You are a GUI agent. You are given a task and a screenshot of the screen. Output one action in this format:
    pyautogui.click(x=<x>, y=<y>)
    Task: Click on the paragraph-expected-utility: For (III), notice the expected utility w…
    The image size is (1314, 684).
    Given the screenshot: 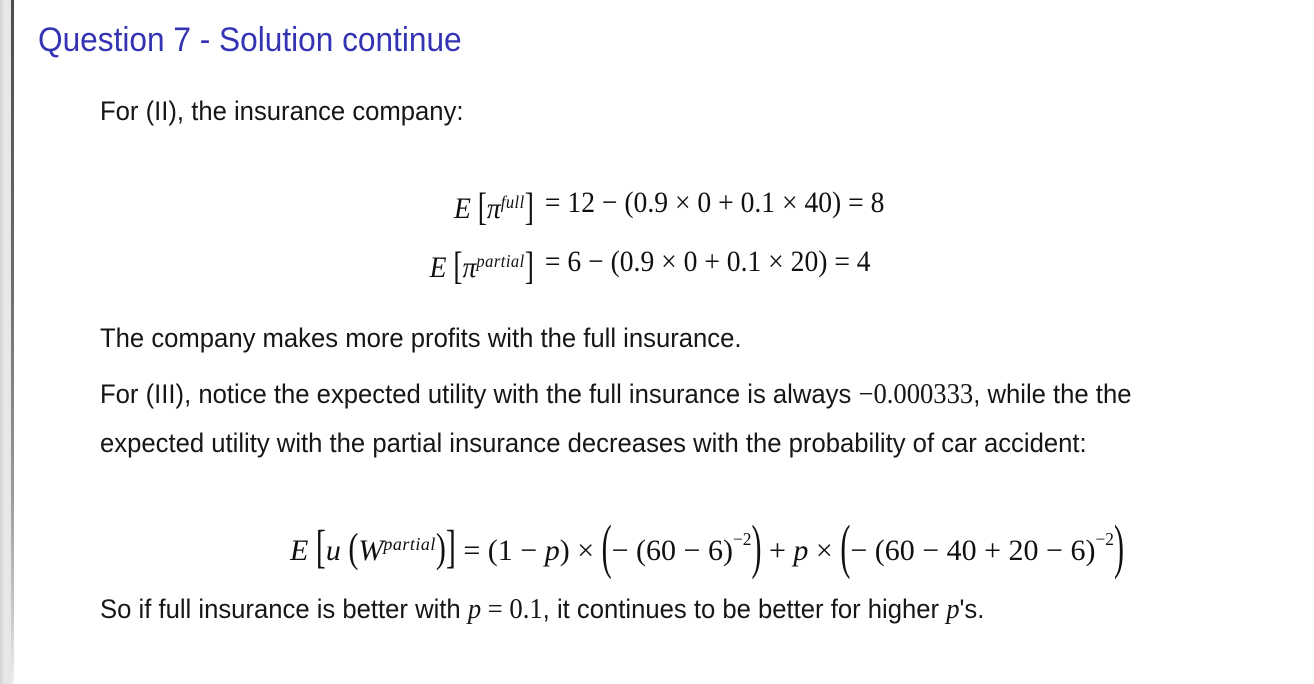 What is the action you would take?
    pyautogui.click(x=643, y=419)
    